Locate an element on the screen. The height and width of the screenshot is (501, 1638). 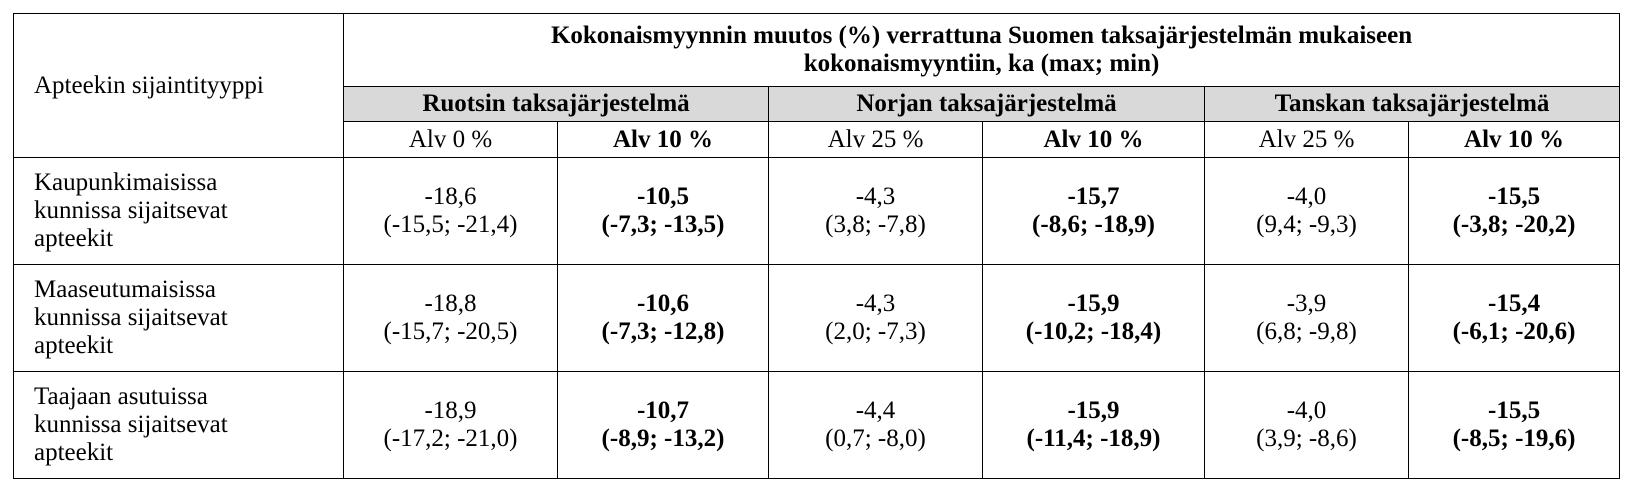
cell-range: (-17,2; -21,0) is located at coordinates (450, 438).